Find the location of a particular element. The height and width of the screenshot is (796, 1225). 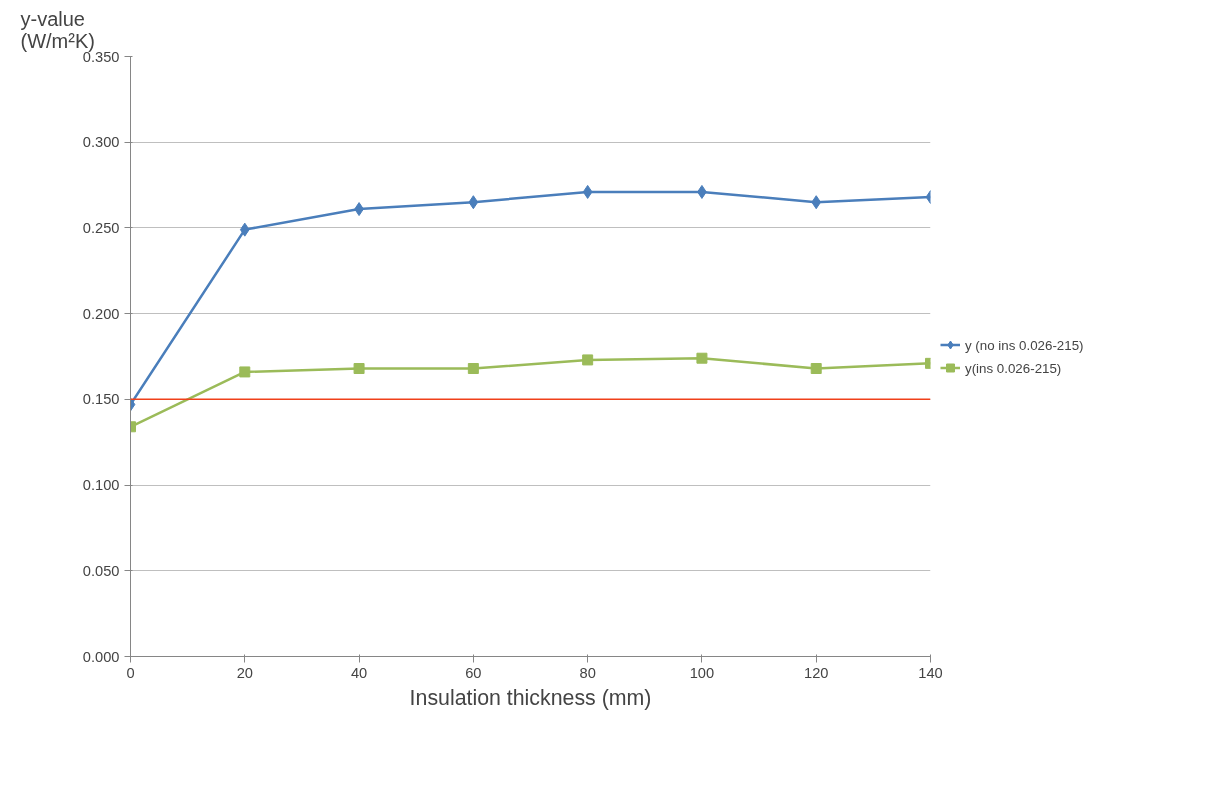

x-tick-label: 140 is located at coordinates (930, 672).